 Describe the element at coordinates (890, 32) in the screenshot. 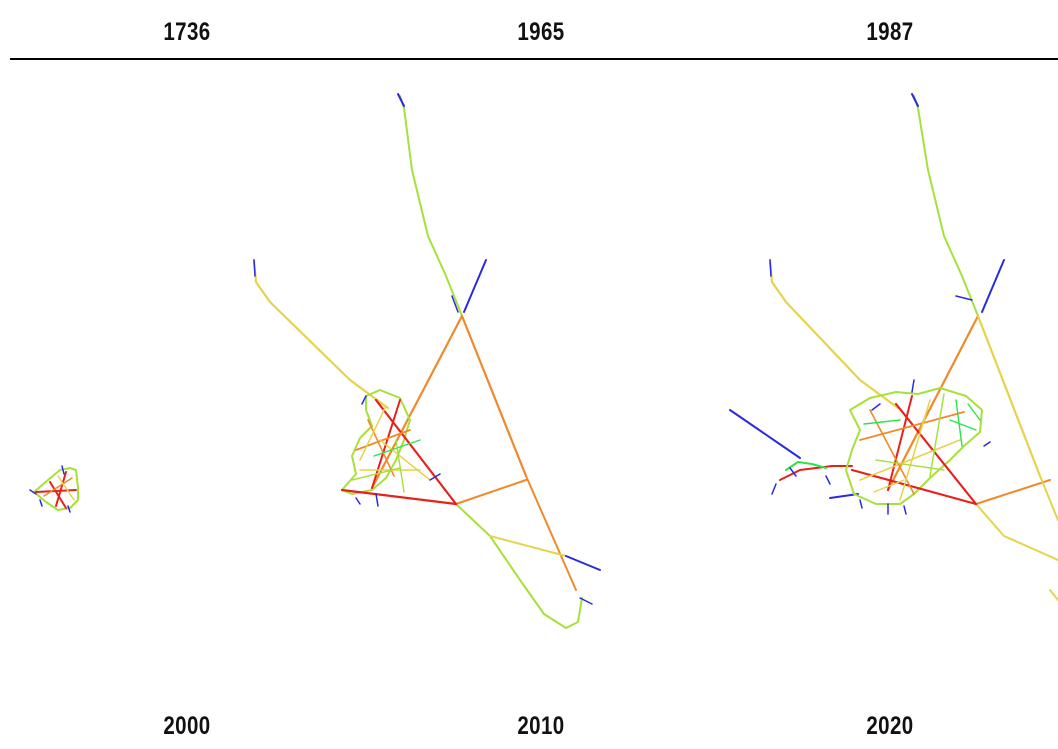

I see `year-label-1987: 1987` at that location.